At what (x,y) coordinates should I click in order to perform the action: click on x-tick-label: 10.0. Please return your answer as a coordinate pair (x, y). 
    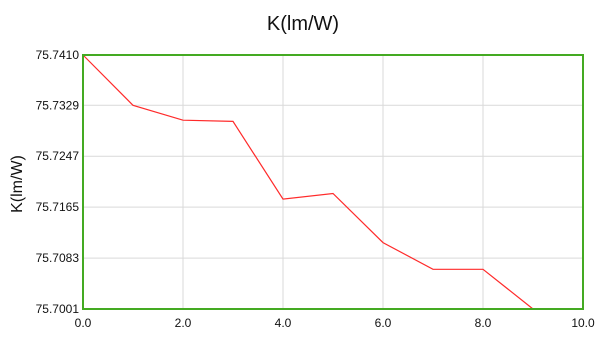
    Looking at the image, I should click on (583, 323).